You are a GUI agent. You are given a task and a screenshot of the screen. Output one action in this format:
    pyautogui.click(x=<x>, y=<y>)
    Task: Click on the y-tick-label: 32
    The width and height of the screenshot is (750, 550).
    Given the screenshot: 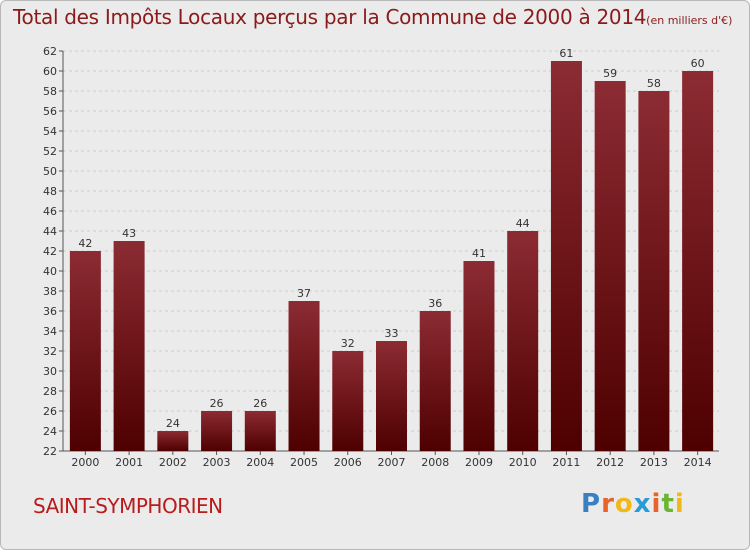 What is the action you would take?
    pyautogui.click(x=50, y=351)
    